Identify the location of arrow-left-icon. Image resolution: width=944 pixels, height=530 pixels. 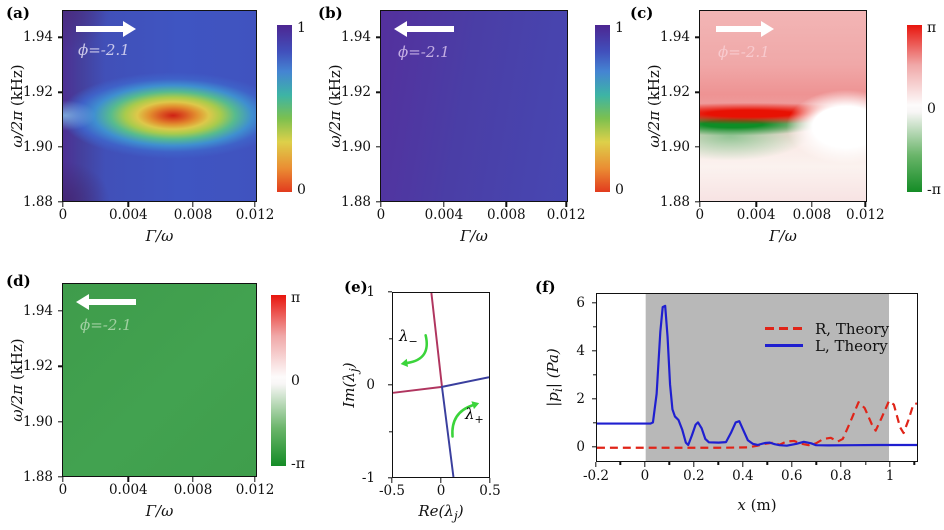
(106, 302).